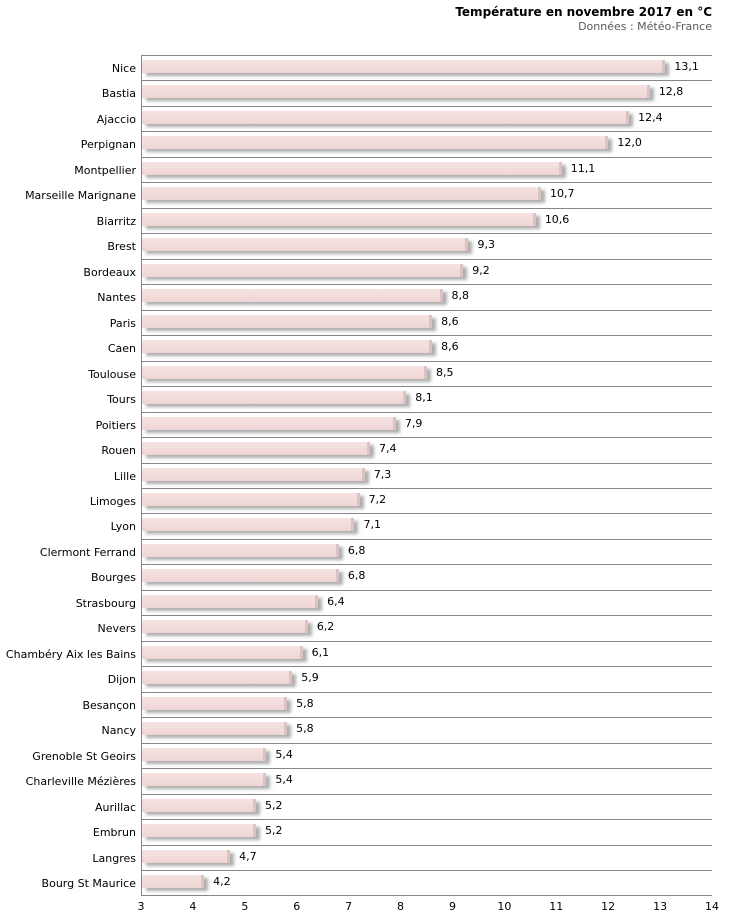  I want to click on bar-track: 12,0, so click(427, 145).